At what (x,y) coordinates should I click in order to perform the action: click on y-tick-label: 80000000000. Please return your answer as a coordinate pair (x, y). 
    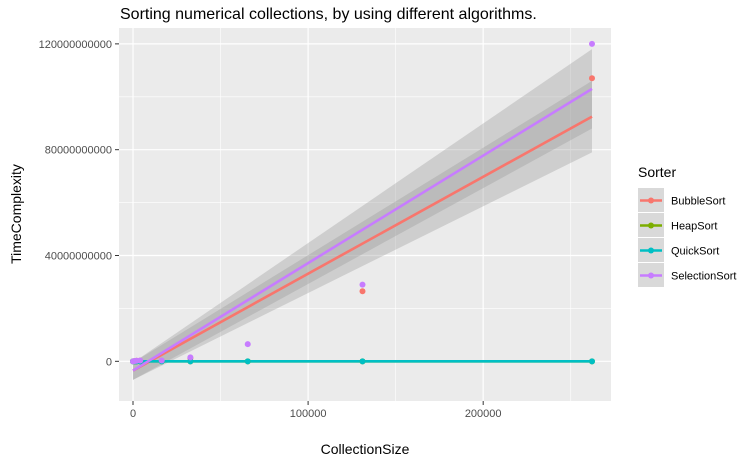
    Looking at the image, I should click on (78, 151).